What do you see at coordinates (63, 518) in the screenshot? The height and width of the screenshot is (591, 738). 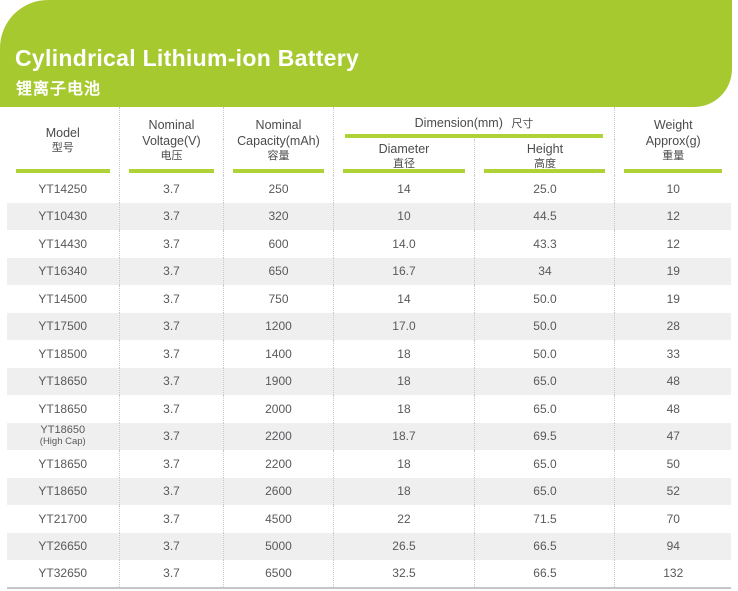 I see `cell-model-main: YT21700` at bounding box center [63, 518].